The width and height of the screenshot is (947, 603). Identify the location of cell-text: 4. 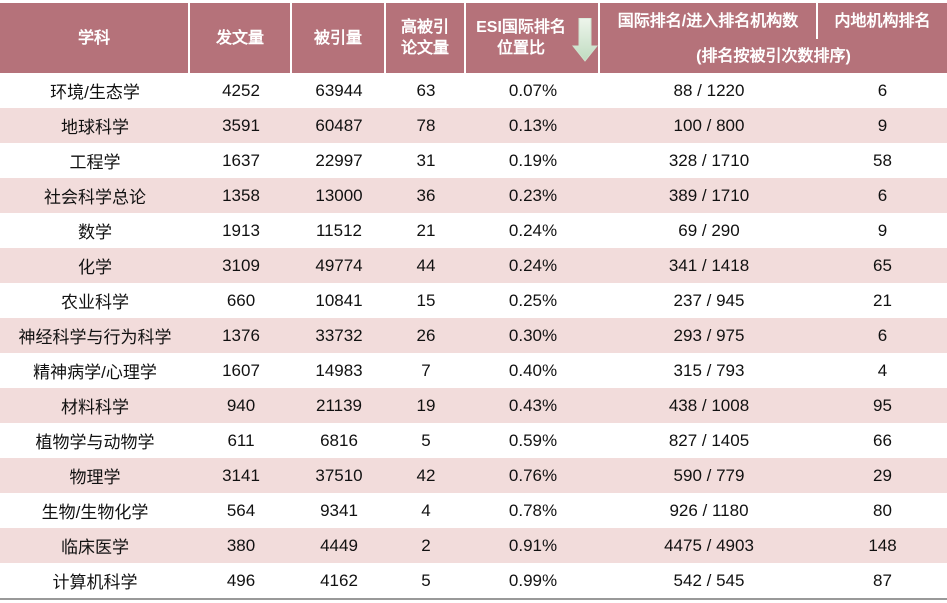
(426, 510).